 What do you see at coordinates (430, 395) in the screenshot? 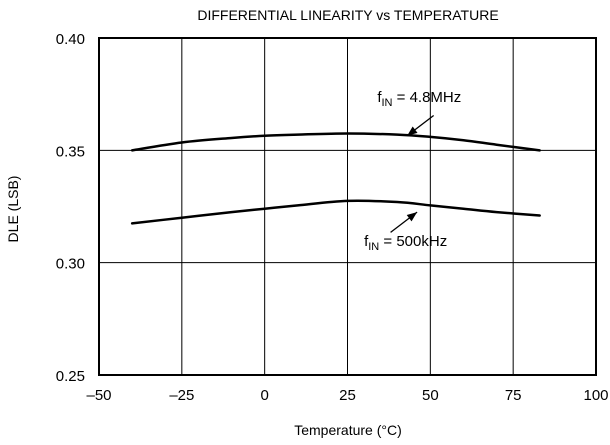
I see `x-tick-label: 50` at bounding box center [430, 395].